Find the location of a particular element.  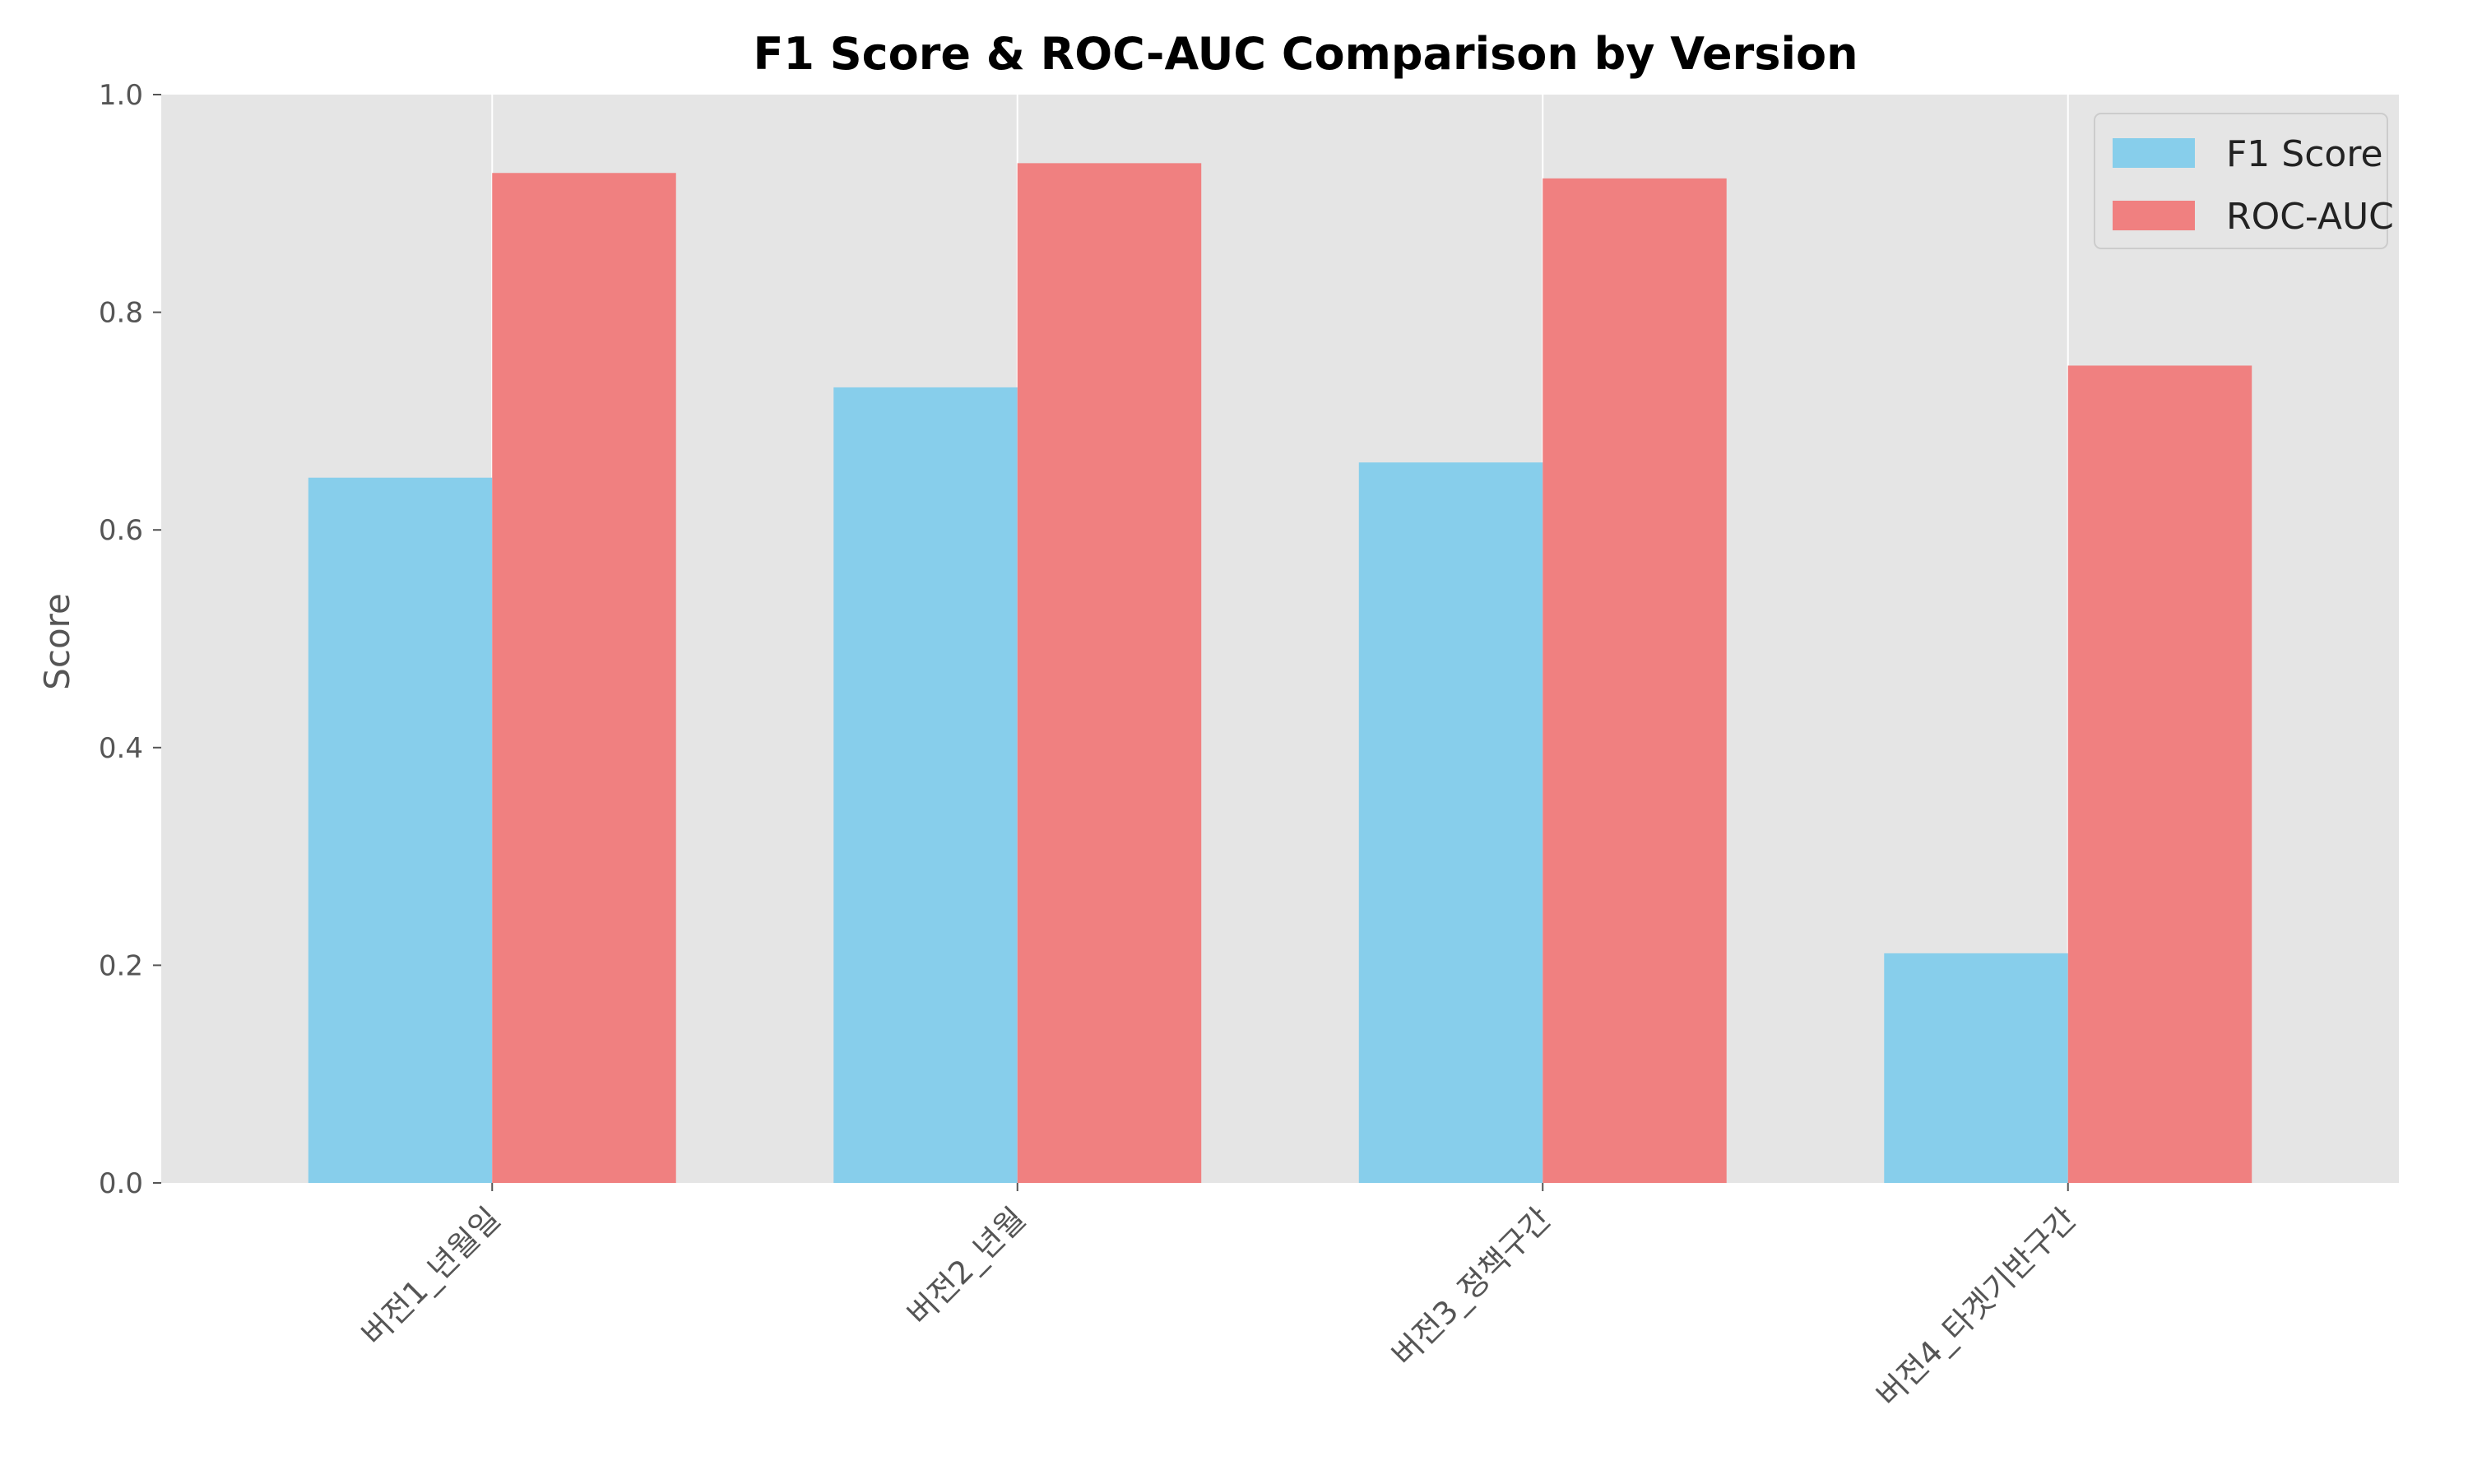

legend-label: ROC-AUC is located at coordinates (2310, 217).